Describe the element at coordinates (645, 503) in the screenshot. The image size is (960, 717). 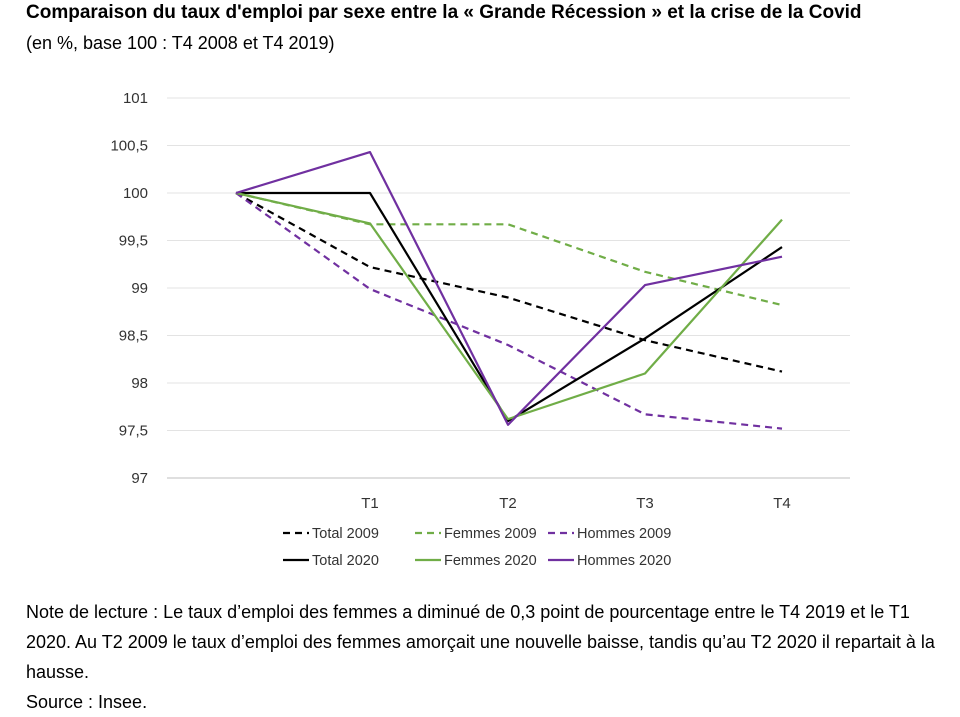
I see `x-tick-label: T3` at that location.